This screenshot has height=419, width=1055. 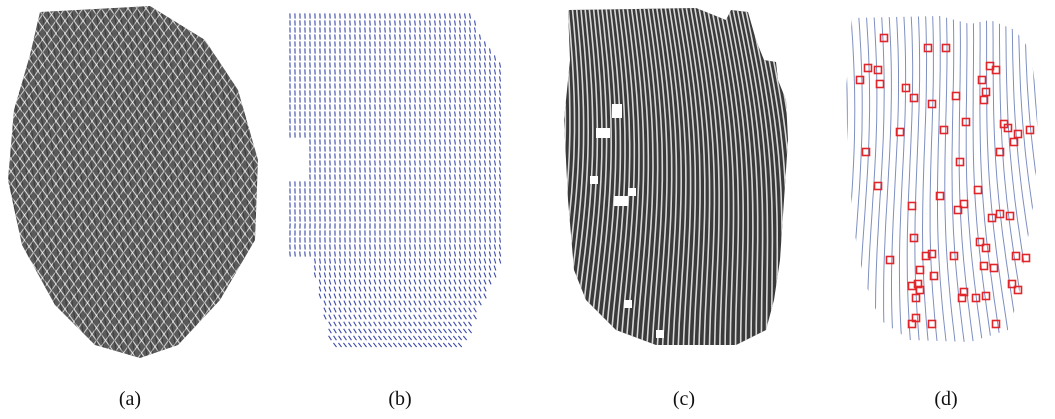 What do you see at coordinates (942, 179) in the screenshot?
I see `minutiae-map` at bounding box center [942, 179].